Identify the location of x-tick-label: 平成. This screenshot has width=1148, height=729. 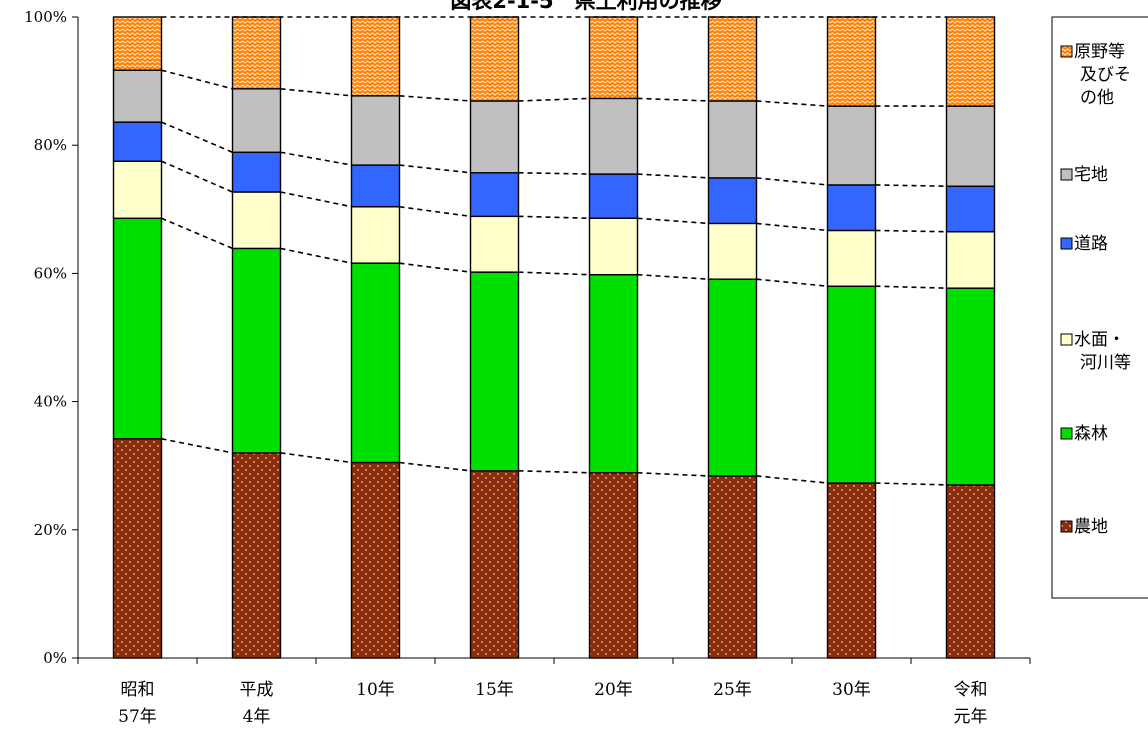
(257, 690).